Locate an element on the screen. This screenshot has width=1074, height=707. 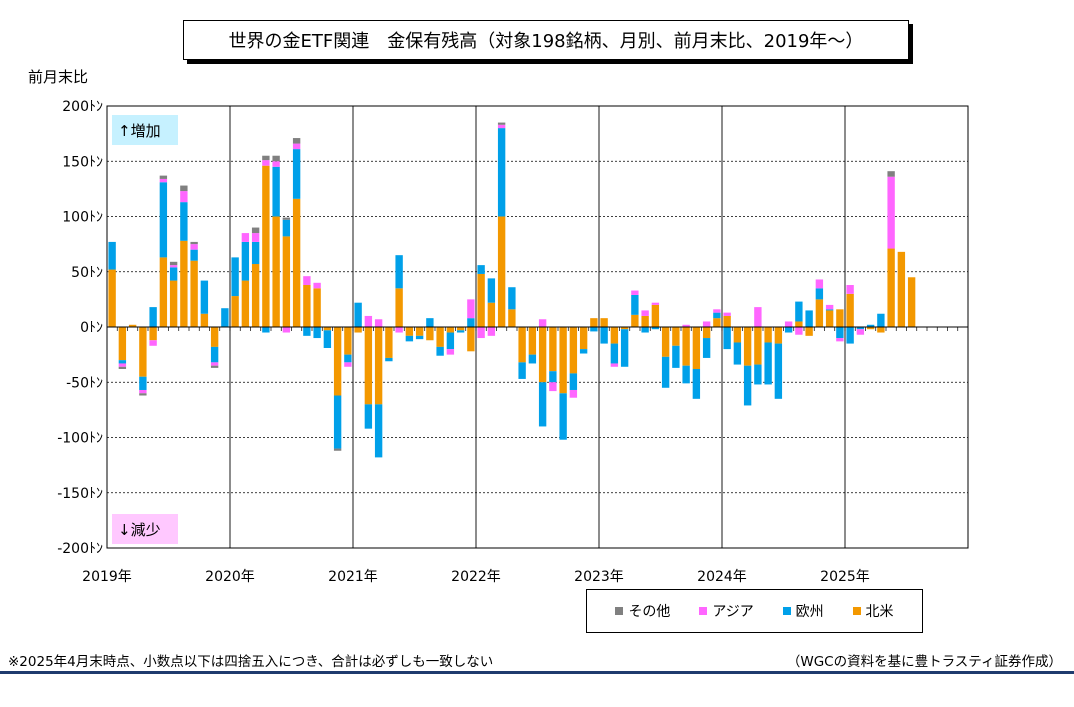
source-note: （WGCの資料を基に豊トラスティ証券作成） is located at coordinates (924, 662).